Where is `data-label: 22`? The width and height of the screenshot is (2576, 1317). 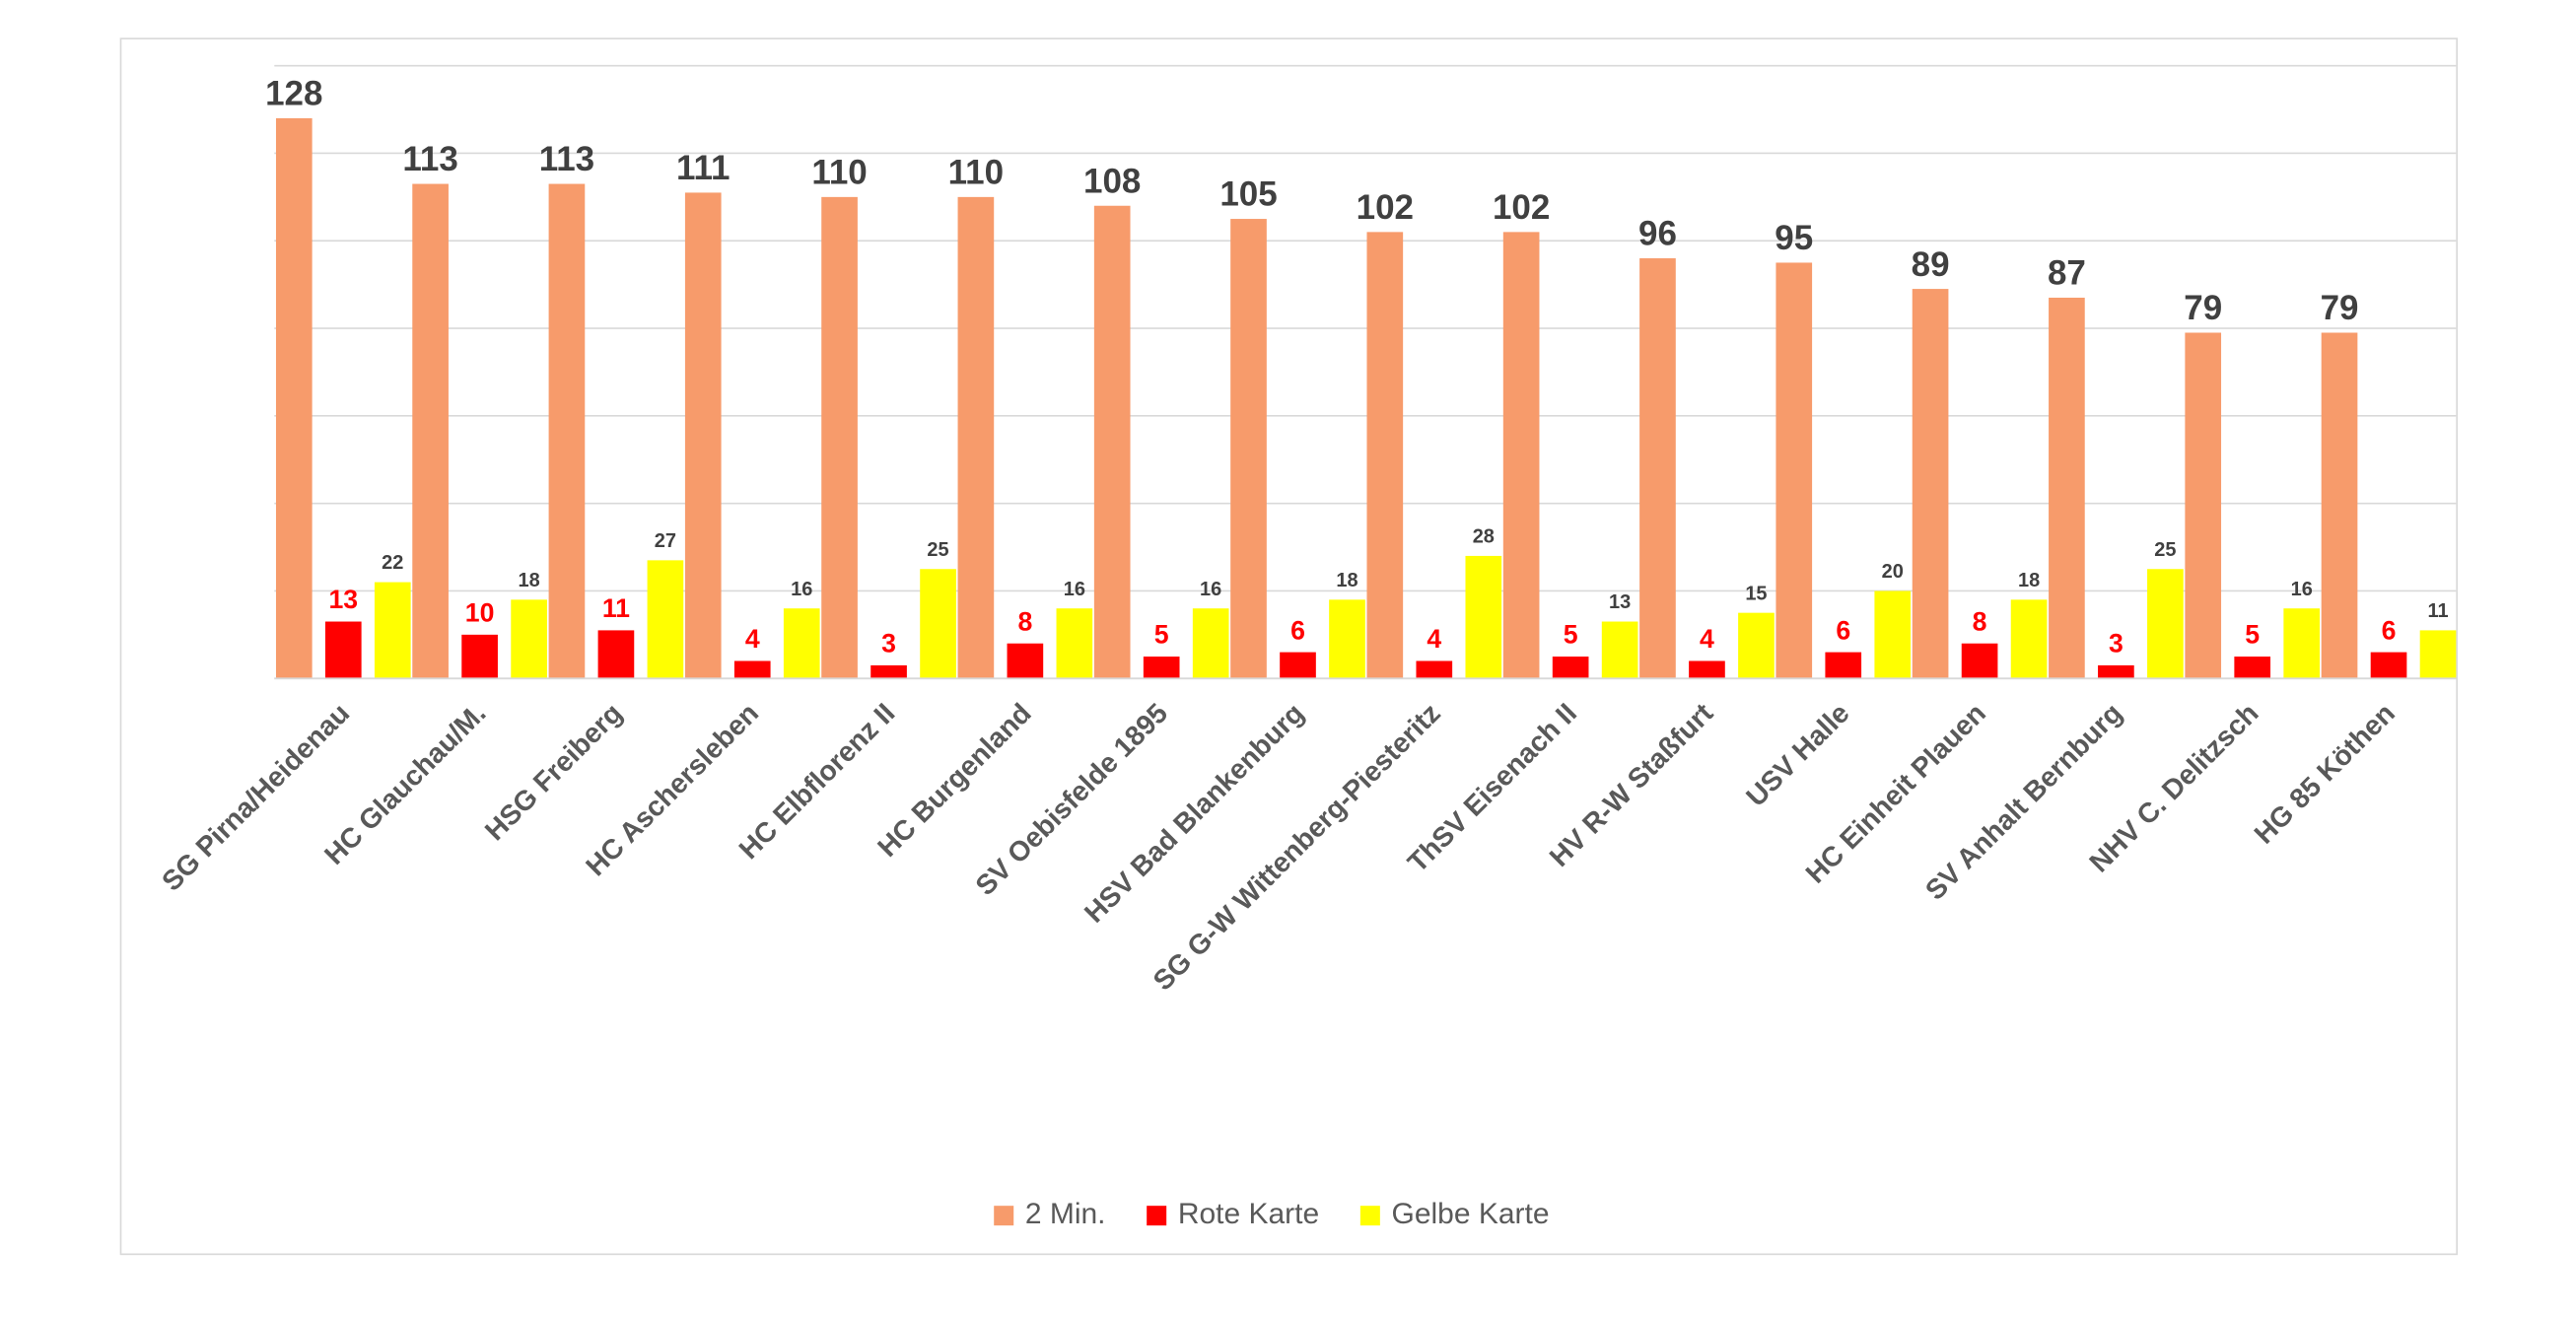
data-label: 22 is located at coordinates (393, 563).